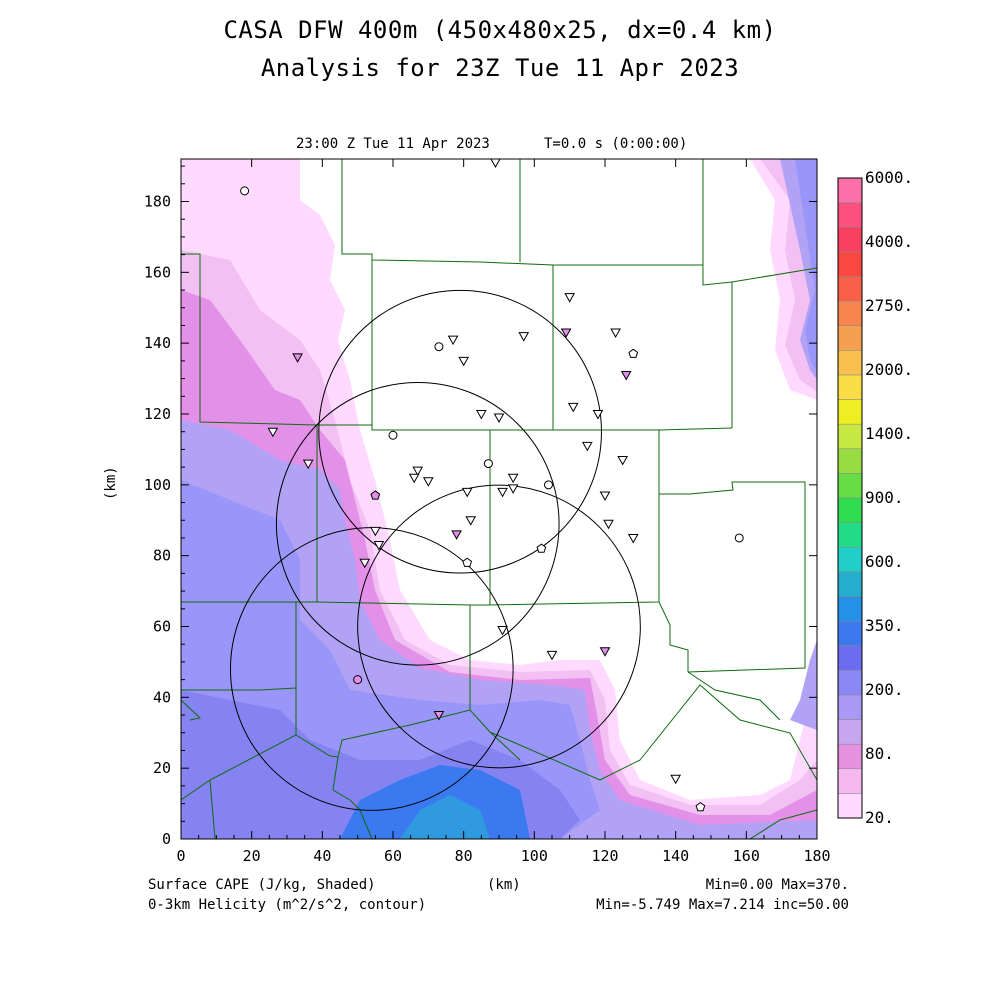 The height and width of the screenshot is (1000, 1000). What do you see at coordinates (180, 856) in the screenshot?
I see `x-tick-label: 0` at bounding box center [180, 856].